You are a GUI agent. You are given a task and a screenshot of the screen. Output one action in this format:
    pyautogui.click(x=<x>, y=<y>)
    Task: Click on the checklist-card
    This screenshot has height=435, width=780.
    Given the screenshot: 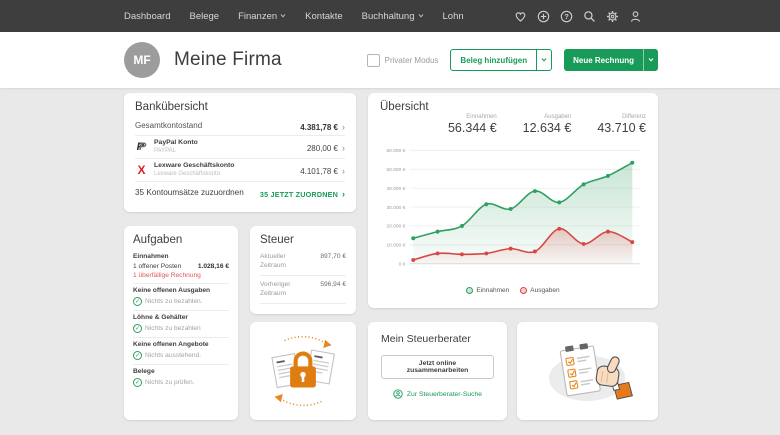 What is the action you would take?
    pyautogui.click(x=587, y=371)
    